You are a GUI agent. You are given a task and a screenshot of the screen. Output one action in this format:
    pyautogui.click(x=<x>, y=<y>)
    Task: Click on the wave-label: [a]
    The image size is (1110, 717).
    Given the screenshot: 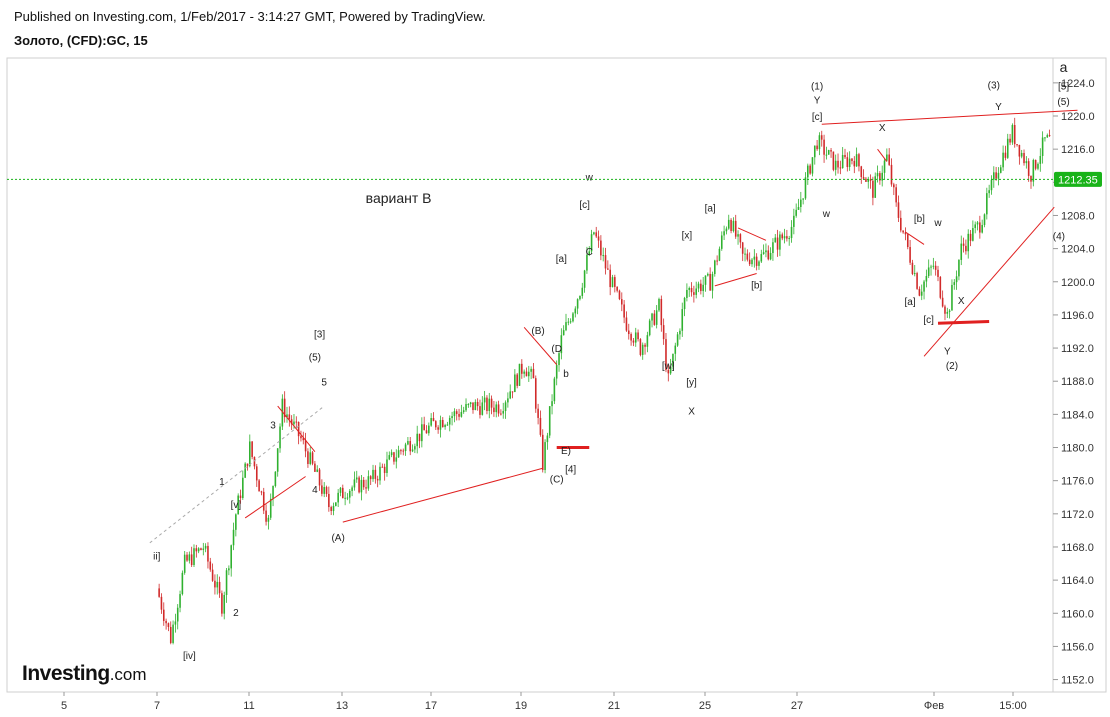 What is the action you would take?
    pyautogui.click(x=910, y=302)
    